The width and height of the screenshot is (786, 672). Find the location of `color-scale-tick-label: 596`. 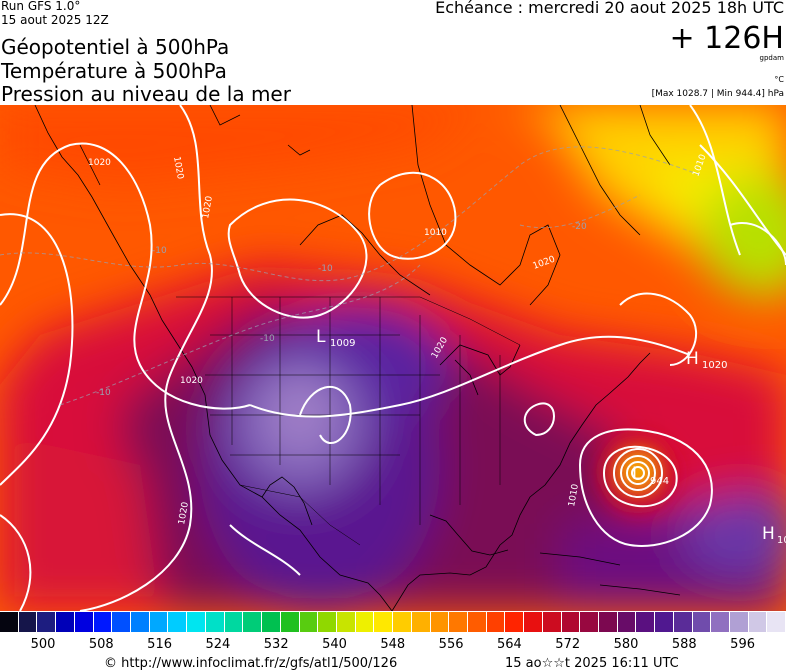

color-scale-tick-label: 596 is located at coordinates (743, 644).